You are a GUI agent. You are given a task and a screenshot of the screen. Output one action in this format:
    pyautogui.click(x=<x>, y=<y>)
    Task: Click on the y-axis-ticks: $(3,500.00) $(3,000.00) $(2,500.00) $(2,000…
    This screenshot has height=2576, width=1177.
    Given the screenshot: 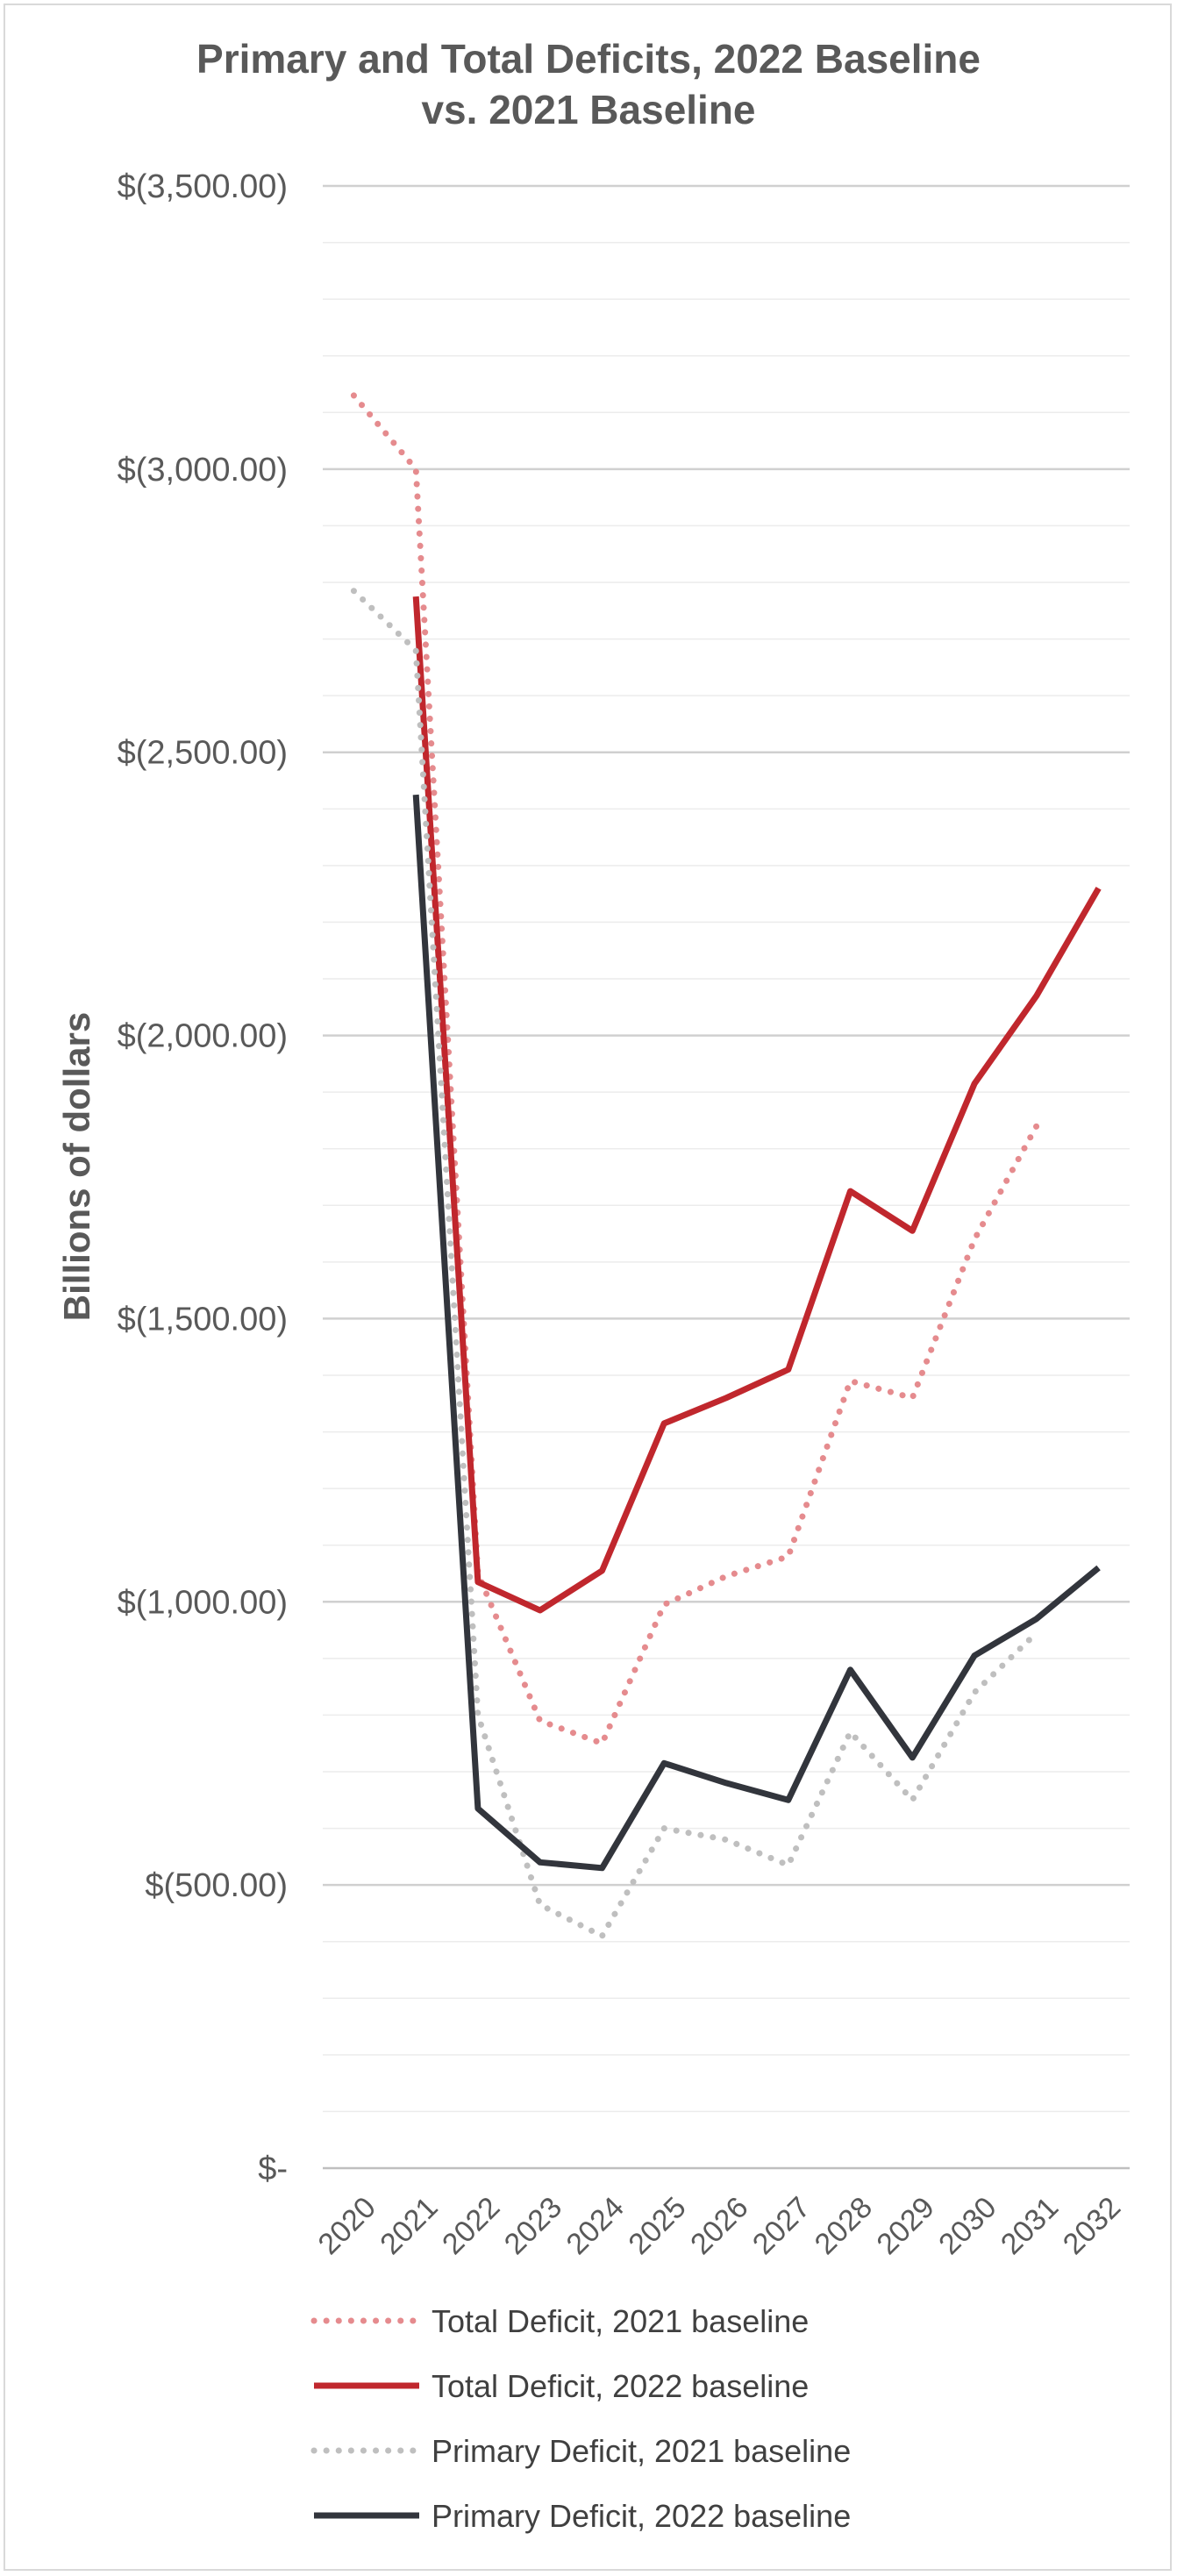 What is the action you would take?
    pyautogui.click(x=203, y=1178)
    